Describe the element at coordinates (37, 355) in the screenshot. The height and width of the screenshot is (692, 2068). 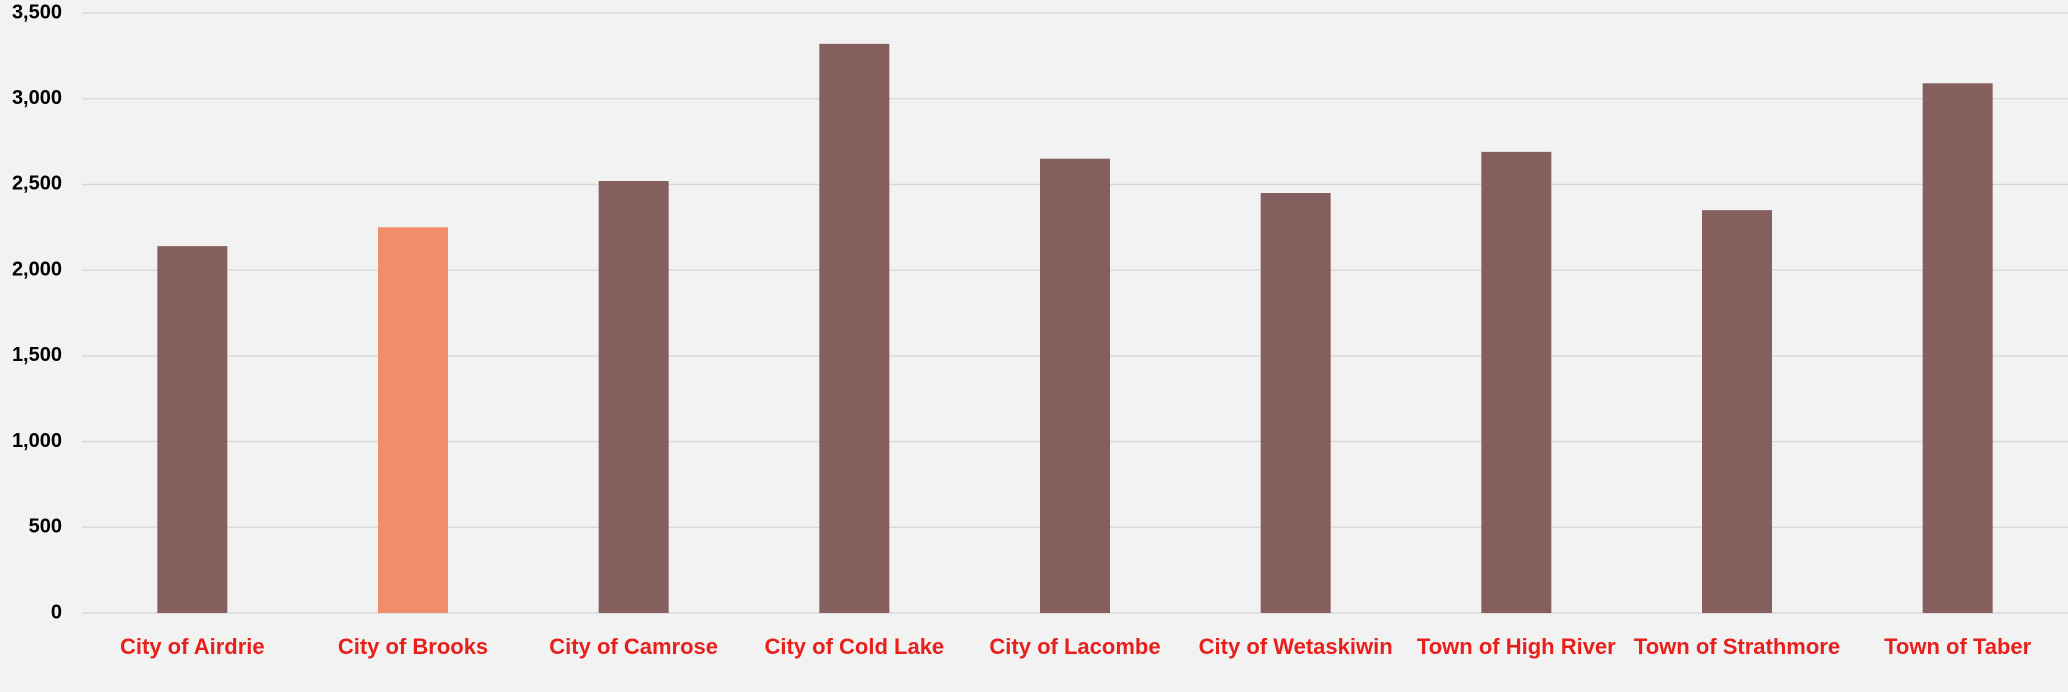
I see `y-tick-label: 1,500` at that location.